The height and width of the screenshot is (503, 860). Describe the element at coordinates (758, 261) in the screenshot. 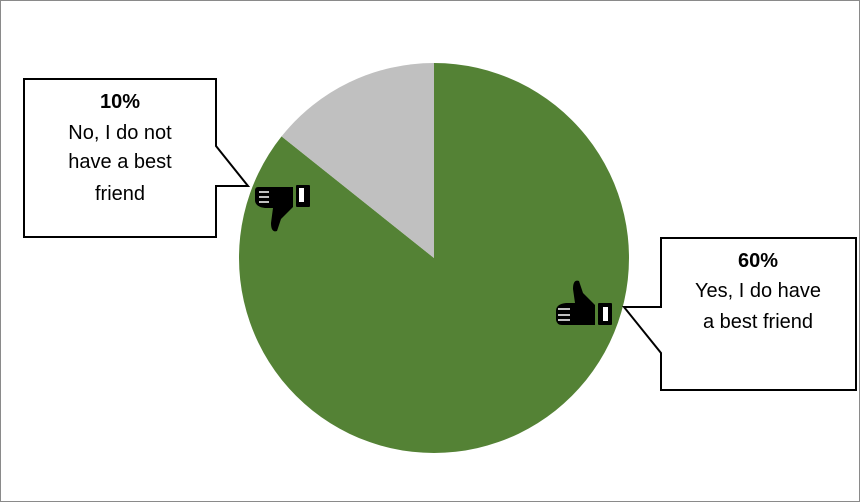

I see `callout-yes-percent: 60%` at that location.